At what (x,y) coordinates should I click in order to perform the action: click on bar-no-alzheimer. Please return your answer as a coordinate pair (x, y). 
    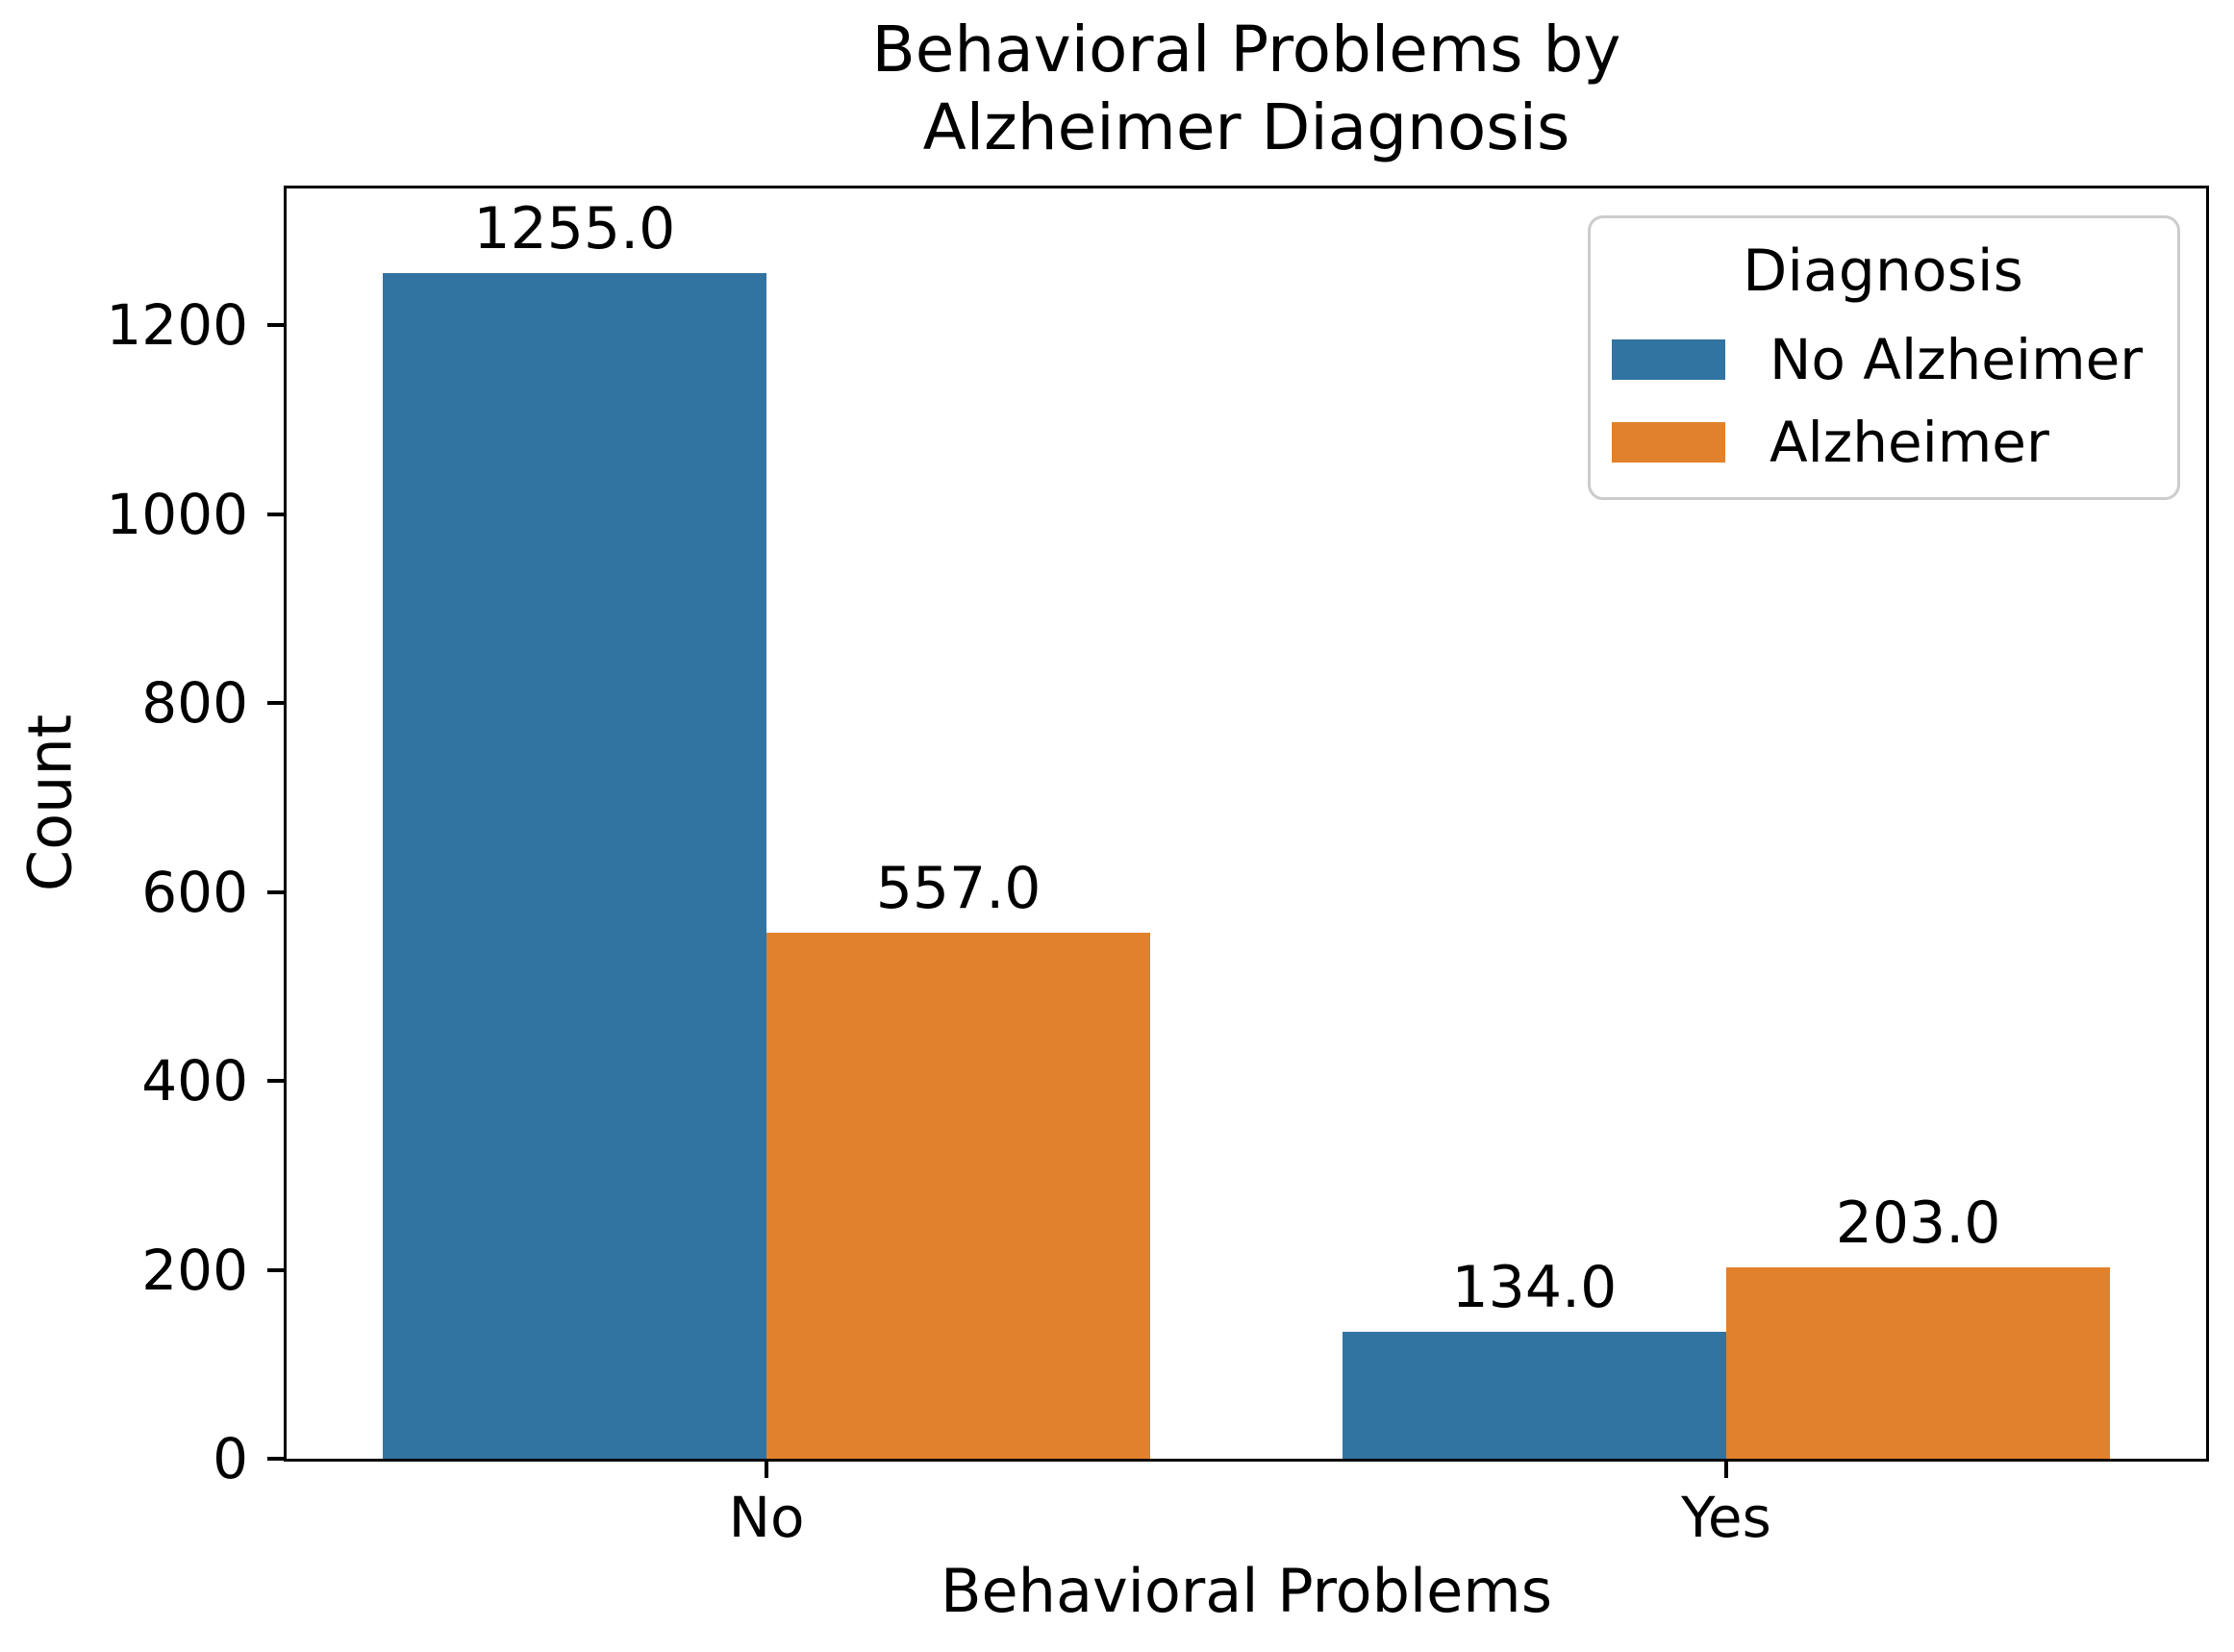
    Looking at the image, I should click on (958, 1195).